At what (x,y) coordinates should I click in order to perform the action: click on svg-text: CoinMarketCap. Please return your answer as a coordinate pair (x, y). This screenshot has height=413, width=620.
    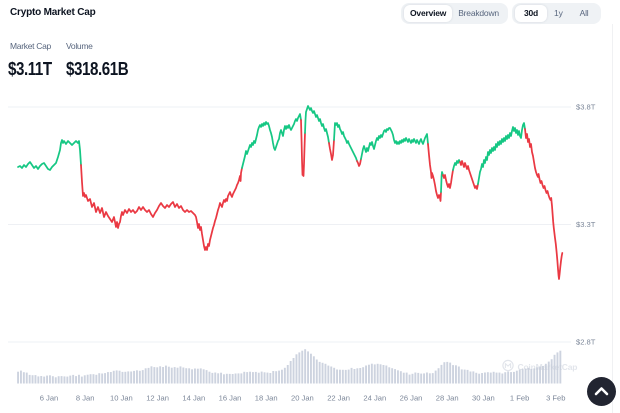
    Looking at the image, I should click on (548, 367).